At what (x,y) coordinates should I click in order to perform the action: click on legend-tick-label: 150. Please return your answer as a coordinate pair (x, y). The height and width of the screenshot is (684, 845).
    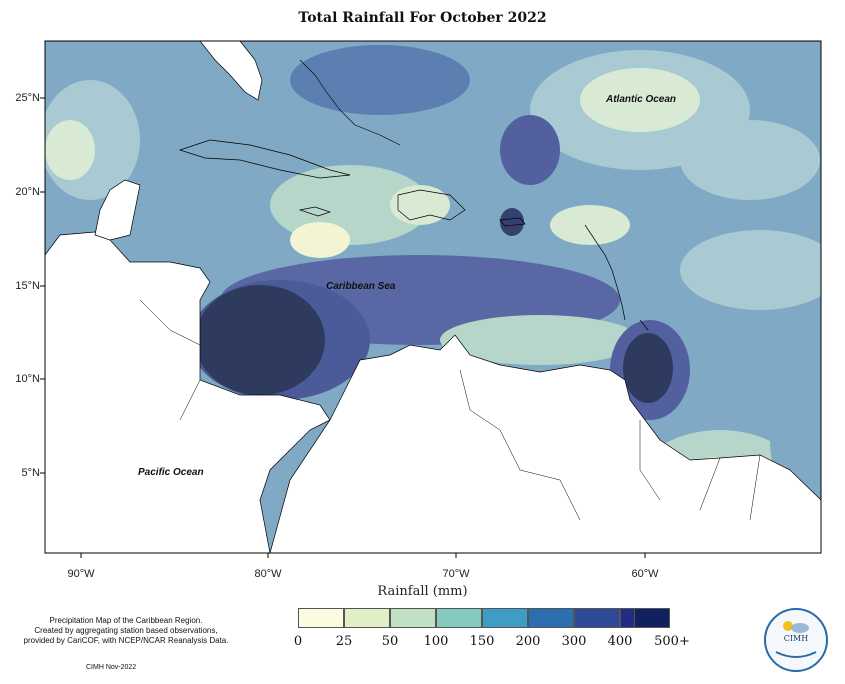
    Looking at the image, I should click on (482, 641).